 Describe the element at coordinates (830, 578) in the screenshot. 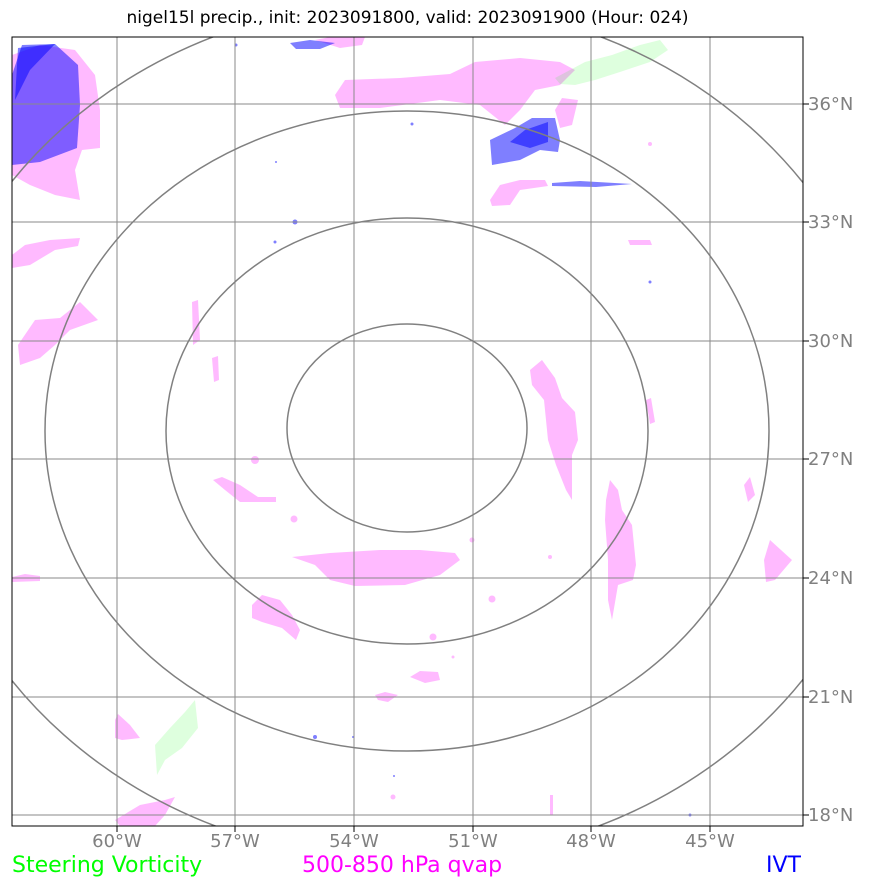

I see `lat-label-24n: 24°N` at that location.